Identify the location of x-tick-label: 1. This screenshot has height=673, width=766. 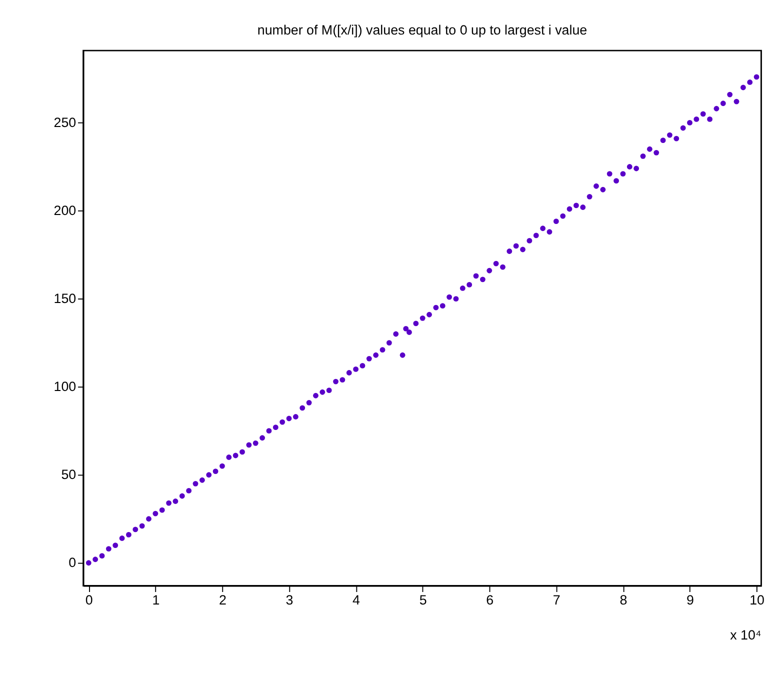
(156, 600).